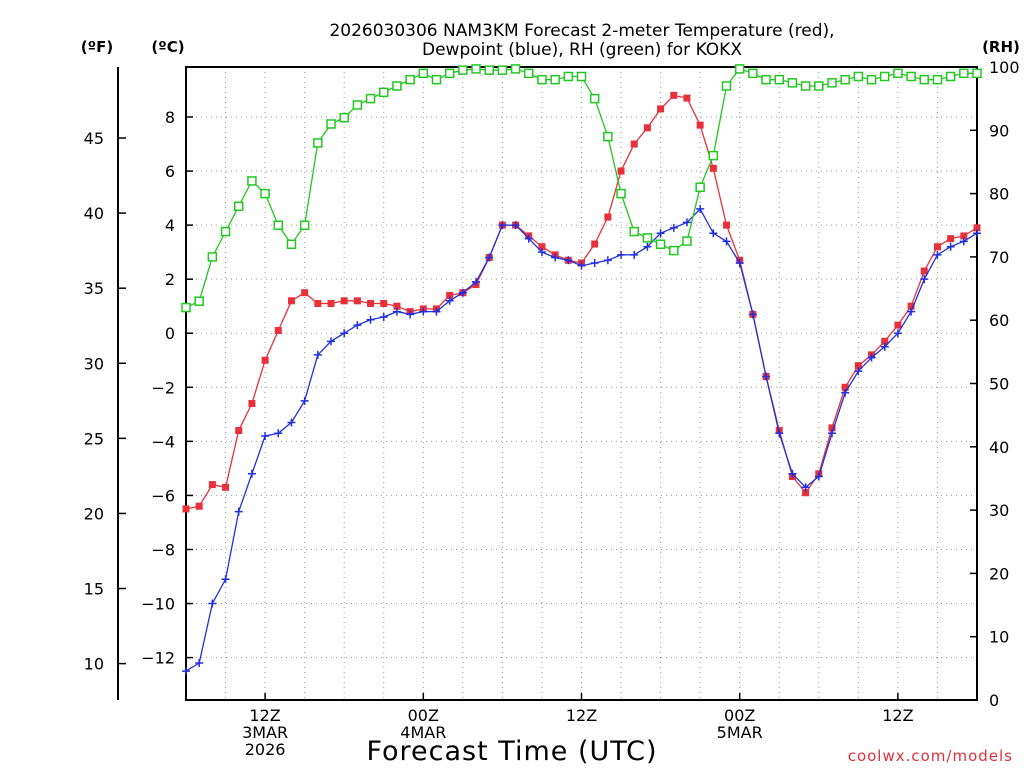 This screenshot has height=768, width=1024. What do you see at coordinates (94, 438) in the screenshot?
I see `fahrenheit-tick-label: 25` at bounding box center [94, 438].